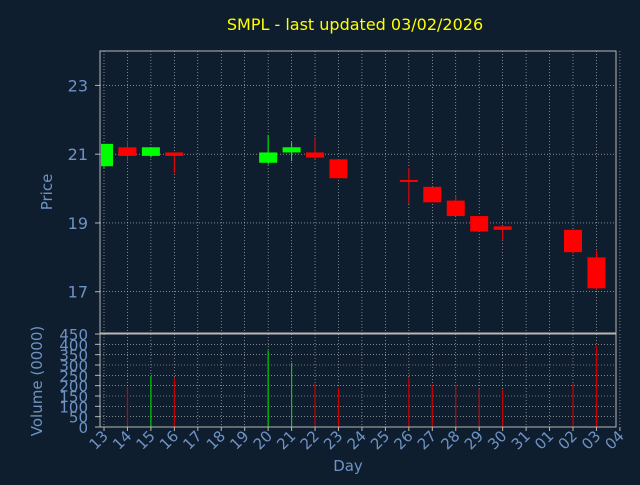 The image size is (640, 485). Describe the element at coordinates (122, 440) in the screenshot. I see `x-tick-label: 14` at that location.